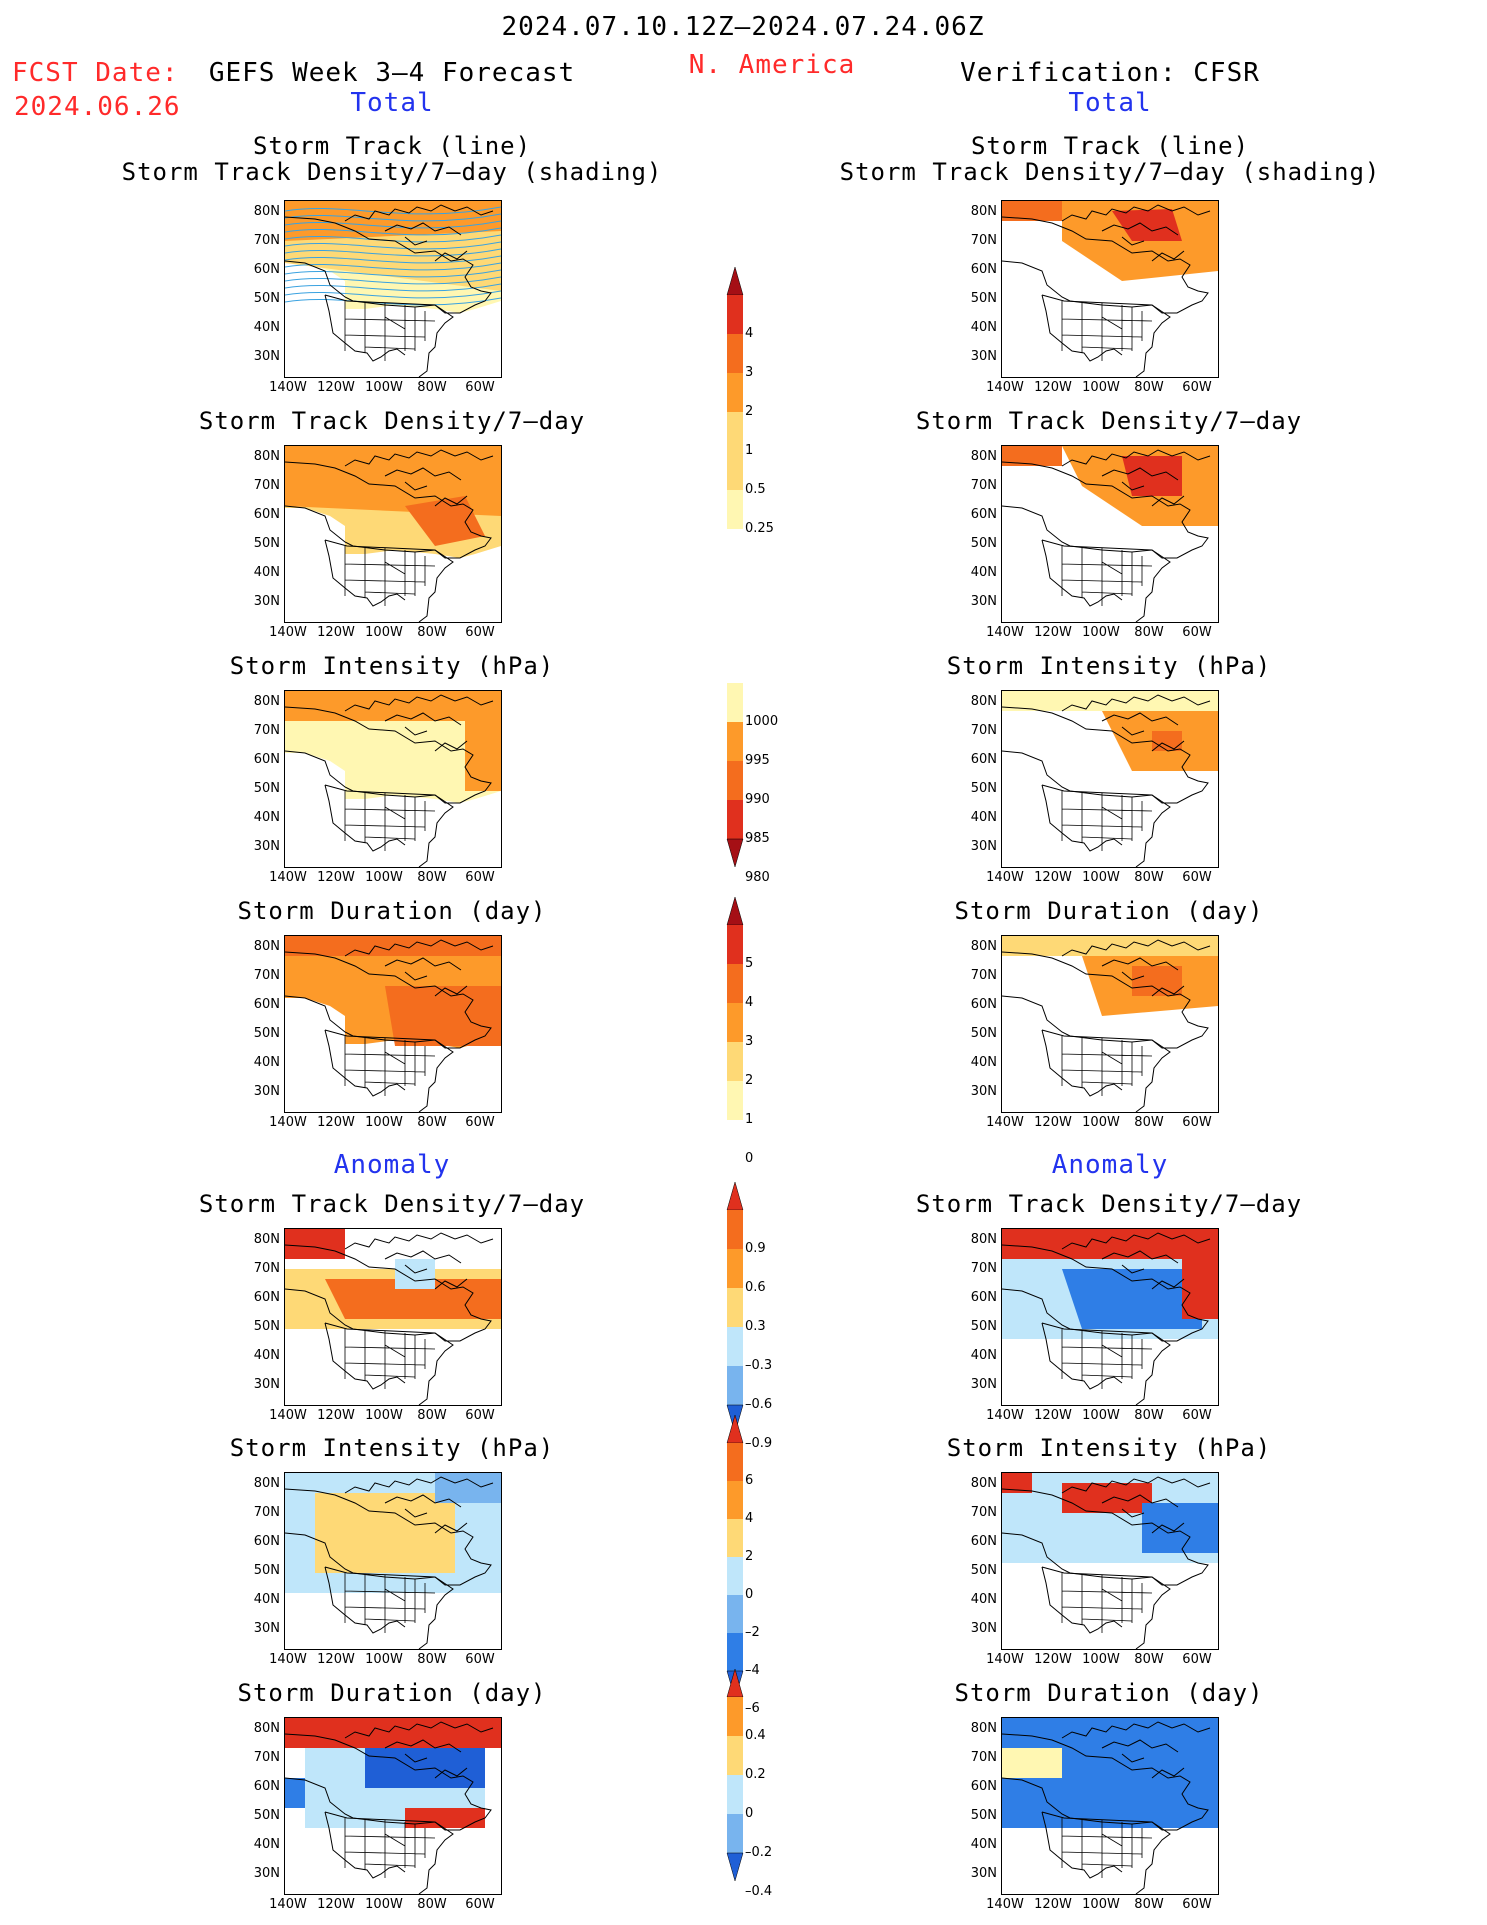 Image resolution: width=1487 pixels, height=1925 pixels. Describe the element at coordinates (762, 721) in the screenshot. I see `colorbar-intensity-total-label: 1000` at that location.